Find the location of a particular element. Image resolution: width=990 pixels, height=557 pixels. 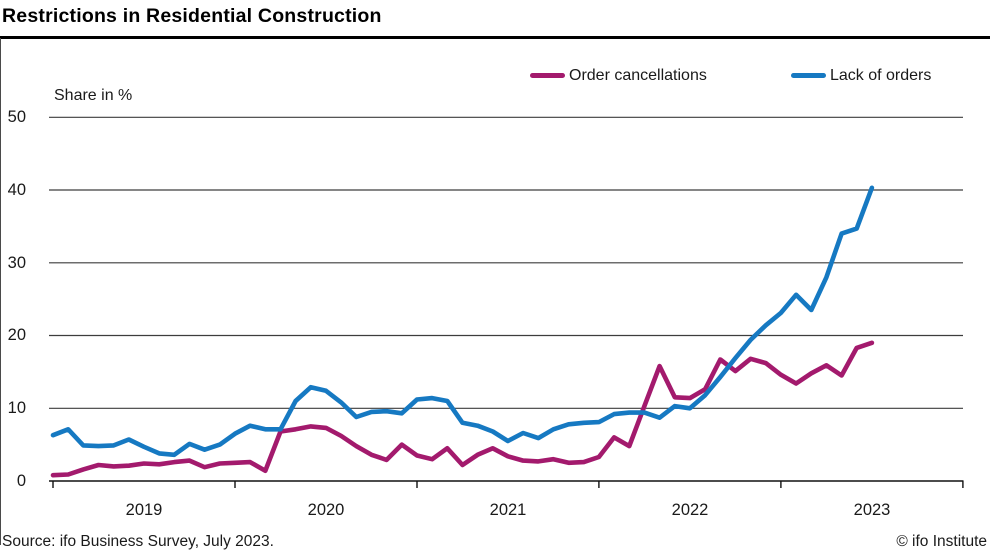

left-border-line is located at coordinates (0, 291).